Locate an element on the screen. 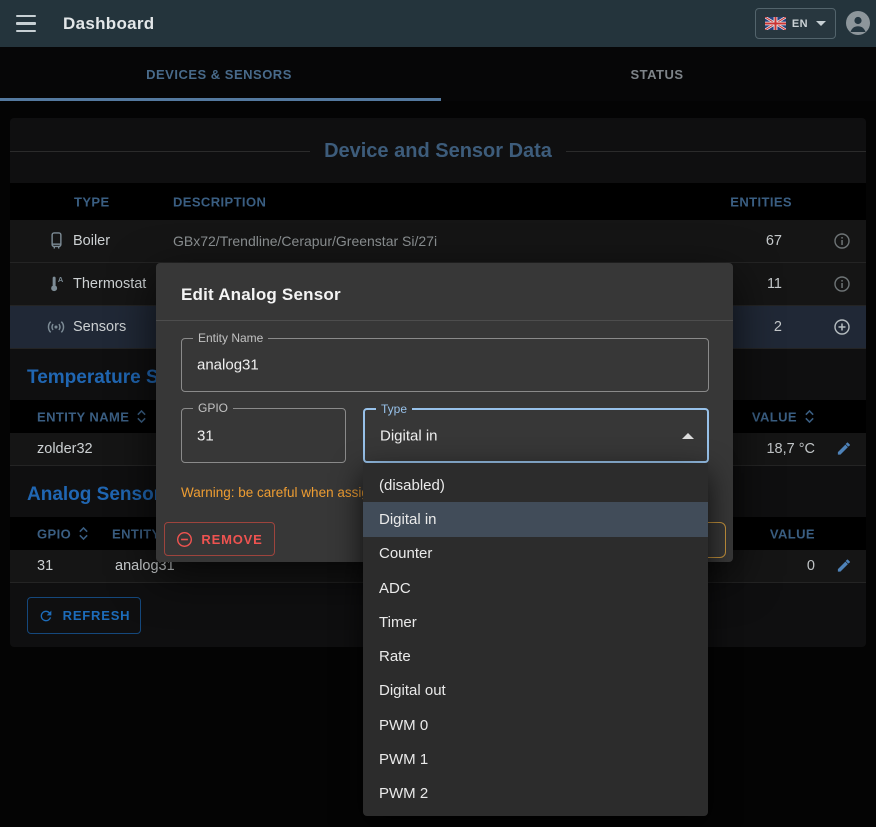  sort-entity-name: ENTITY NAME is located at coordinates (92, 416).